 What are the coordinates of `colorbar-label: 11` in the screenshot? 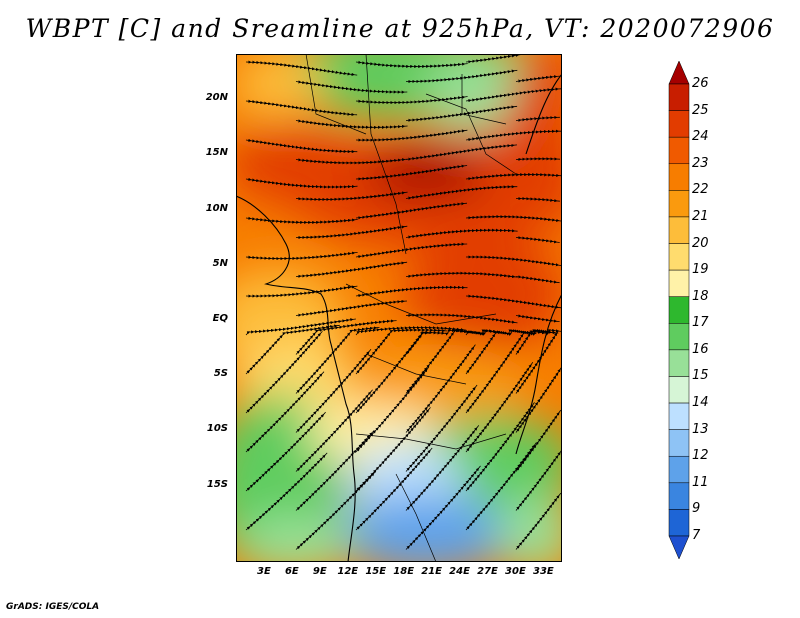 It's located at (700, 482).